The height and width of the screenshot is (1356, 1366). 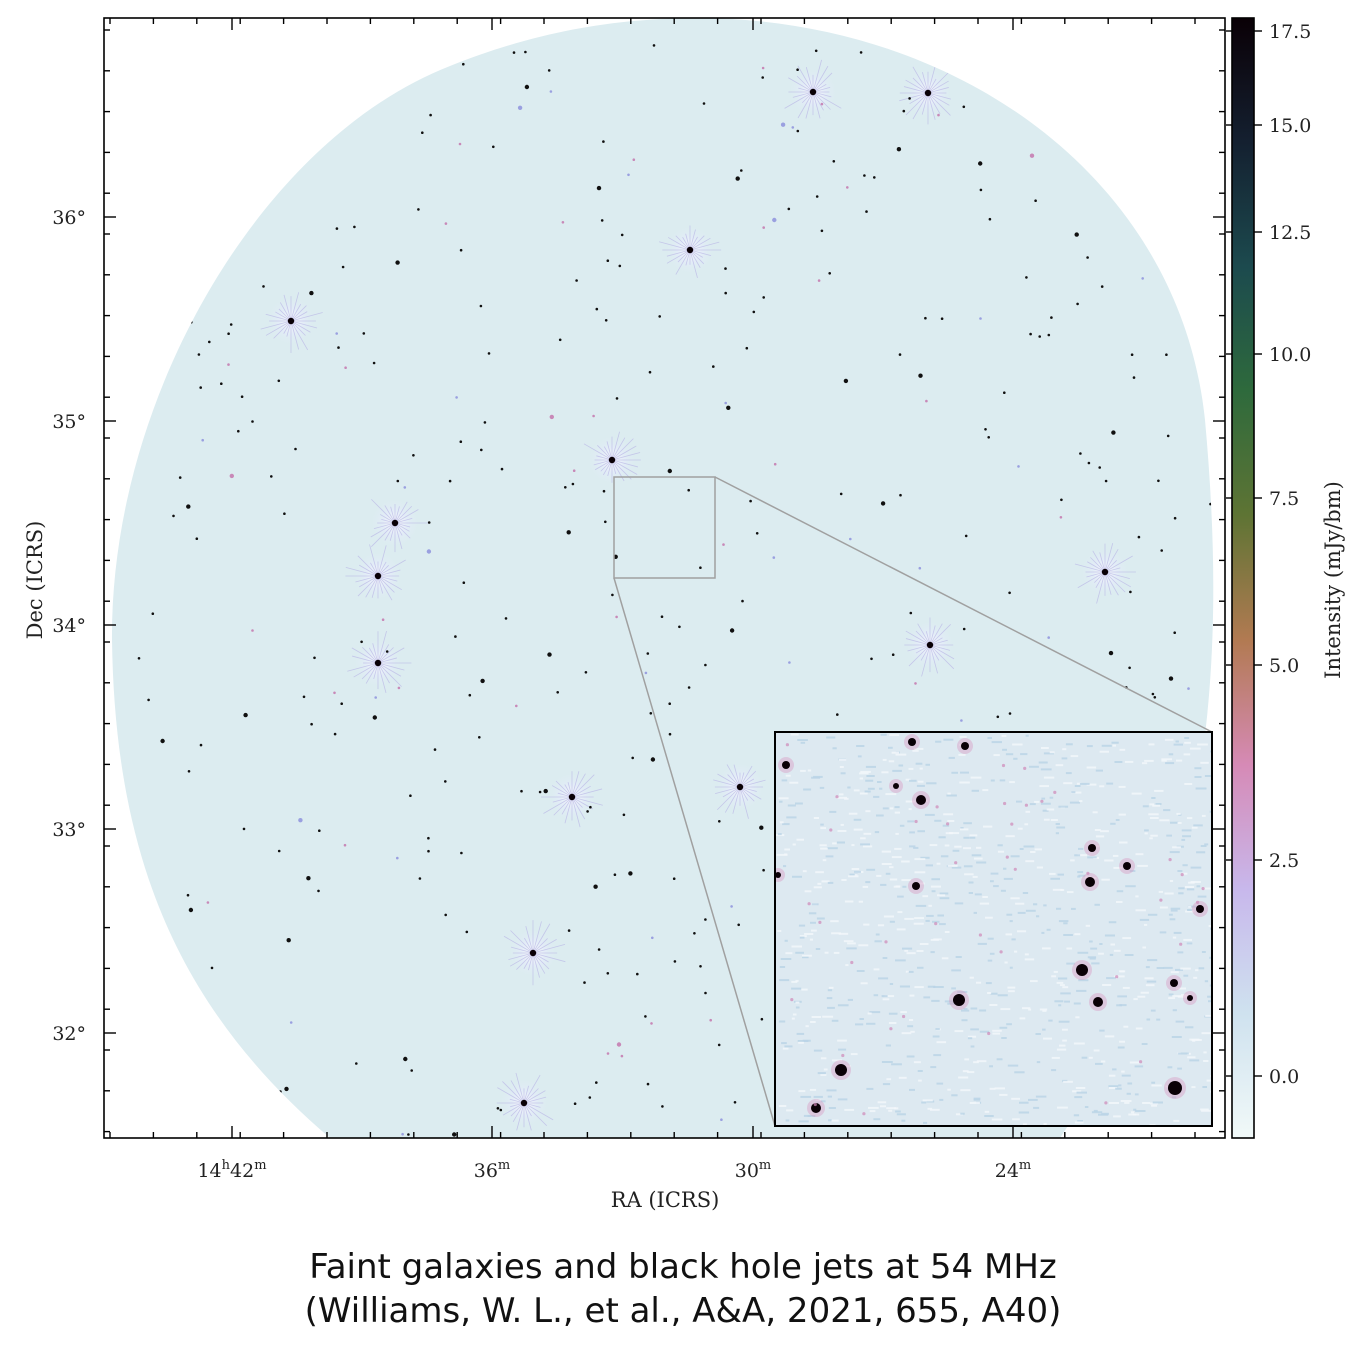 What do you see at coordinates (69, 422) in the screenshot?
I see `y-tick-label: 35°` at bounding box center [69, 422].